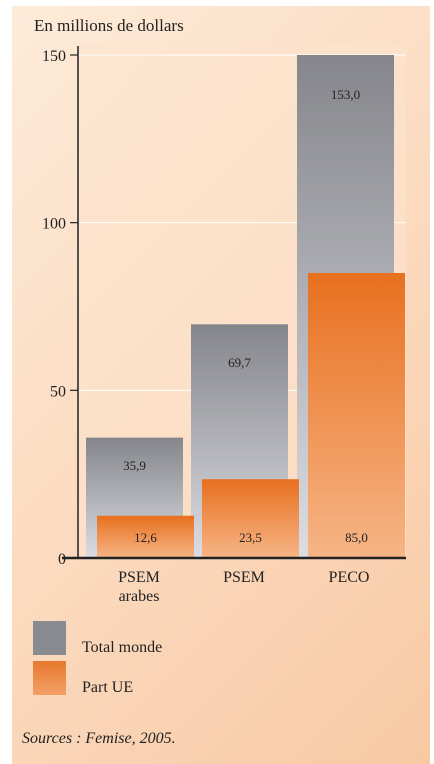 The image size is (434, 764). What do you see at coordinates (99, 738) in the screenshot?
I see `source-note: Sources : Femise, 2005.` at bounding box center [99, 738].